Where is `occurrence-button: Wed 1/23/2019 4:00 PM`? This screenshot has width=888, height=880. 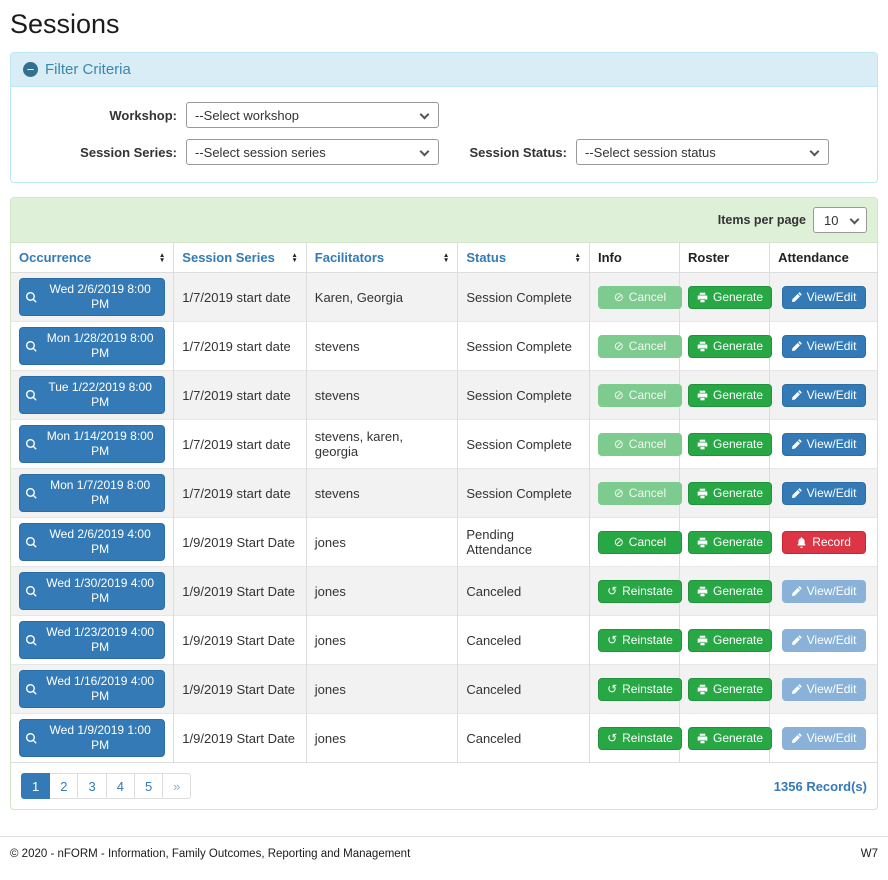 occurrence-button: Wed 1/23/2019 4:00 PM is located at coordinates (92, 640).